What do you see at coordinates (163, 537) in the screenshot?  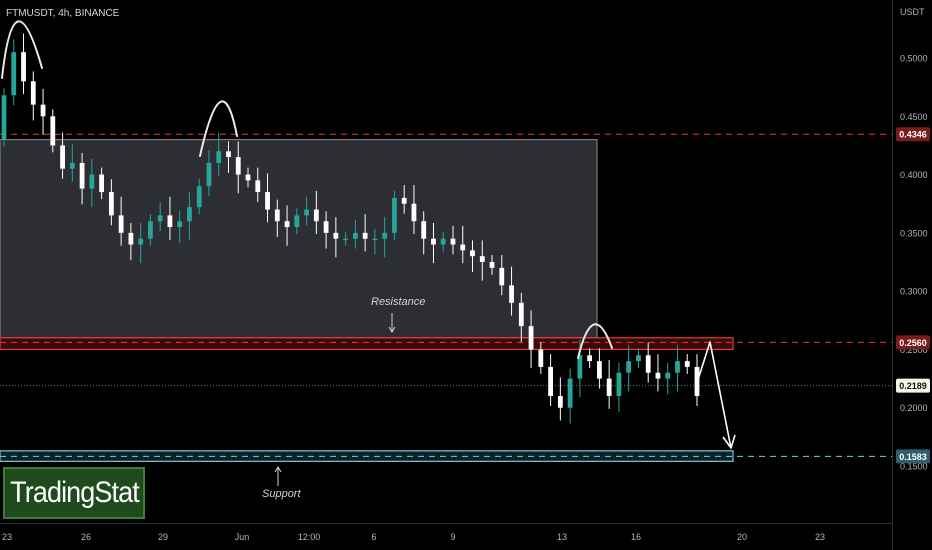 I see `x-tick-label: 29` at bounding box center [163, 537].